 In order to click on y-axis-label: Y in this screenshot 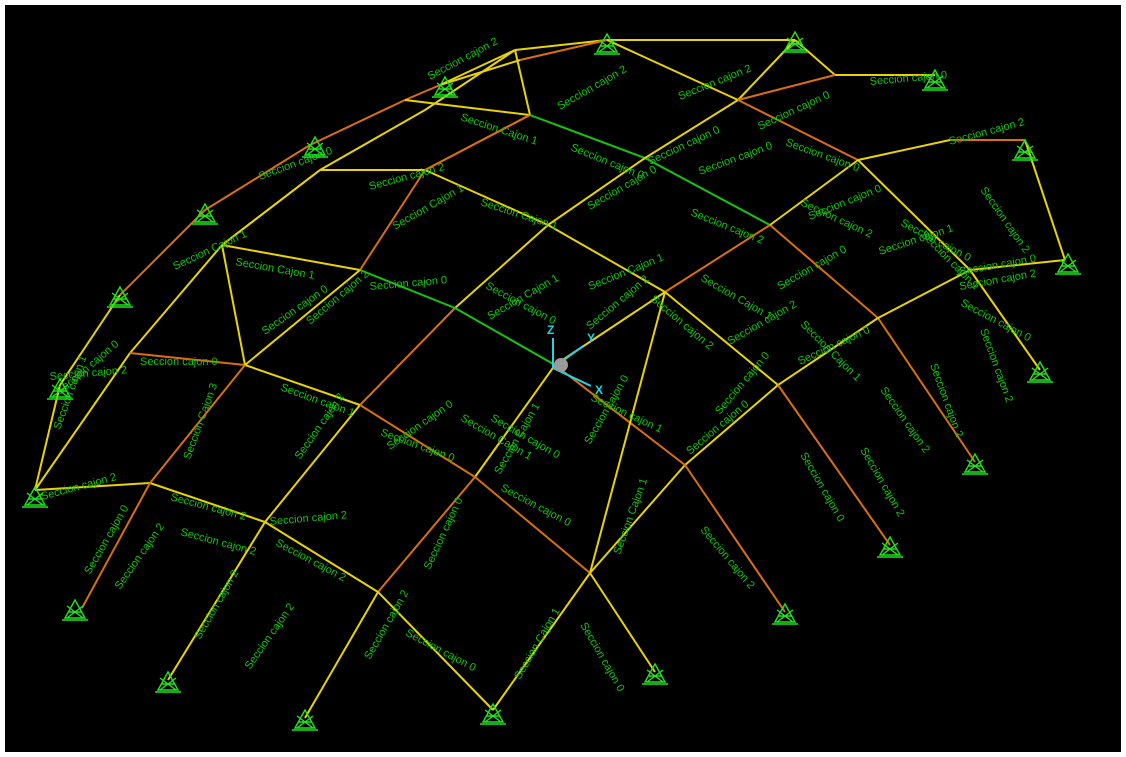, I will do `click(591, 338)`.